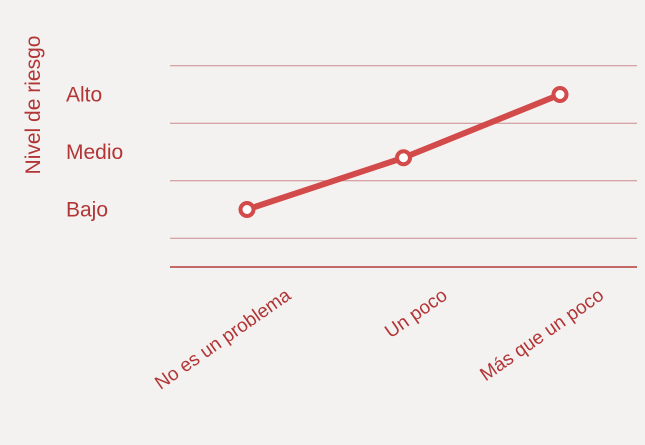  What do you see at coordinates (33, 105) in the screenshot?
I see `y-axis-label: Nivel de riesgo` at bounding box center [33, 105].